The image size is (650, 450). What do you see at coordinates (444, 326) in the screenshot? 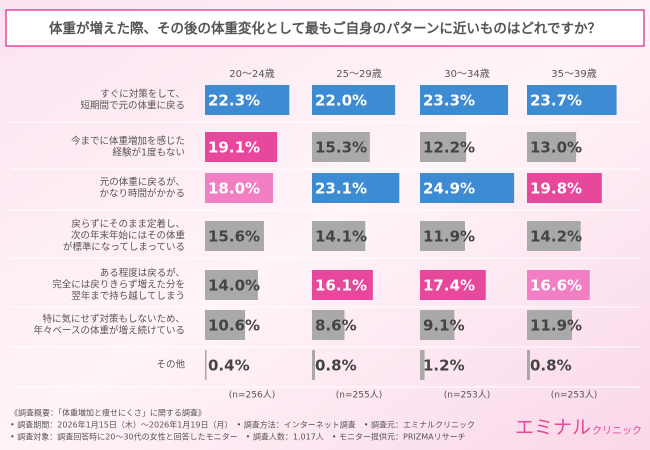
I see `value-label: 9.1%` at bounding box center [444, 326].